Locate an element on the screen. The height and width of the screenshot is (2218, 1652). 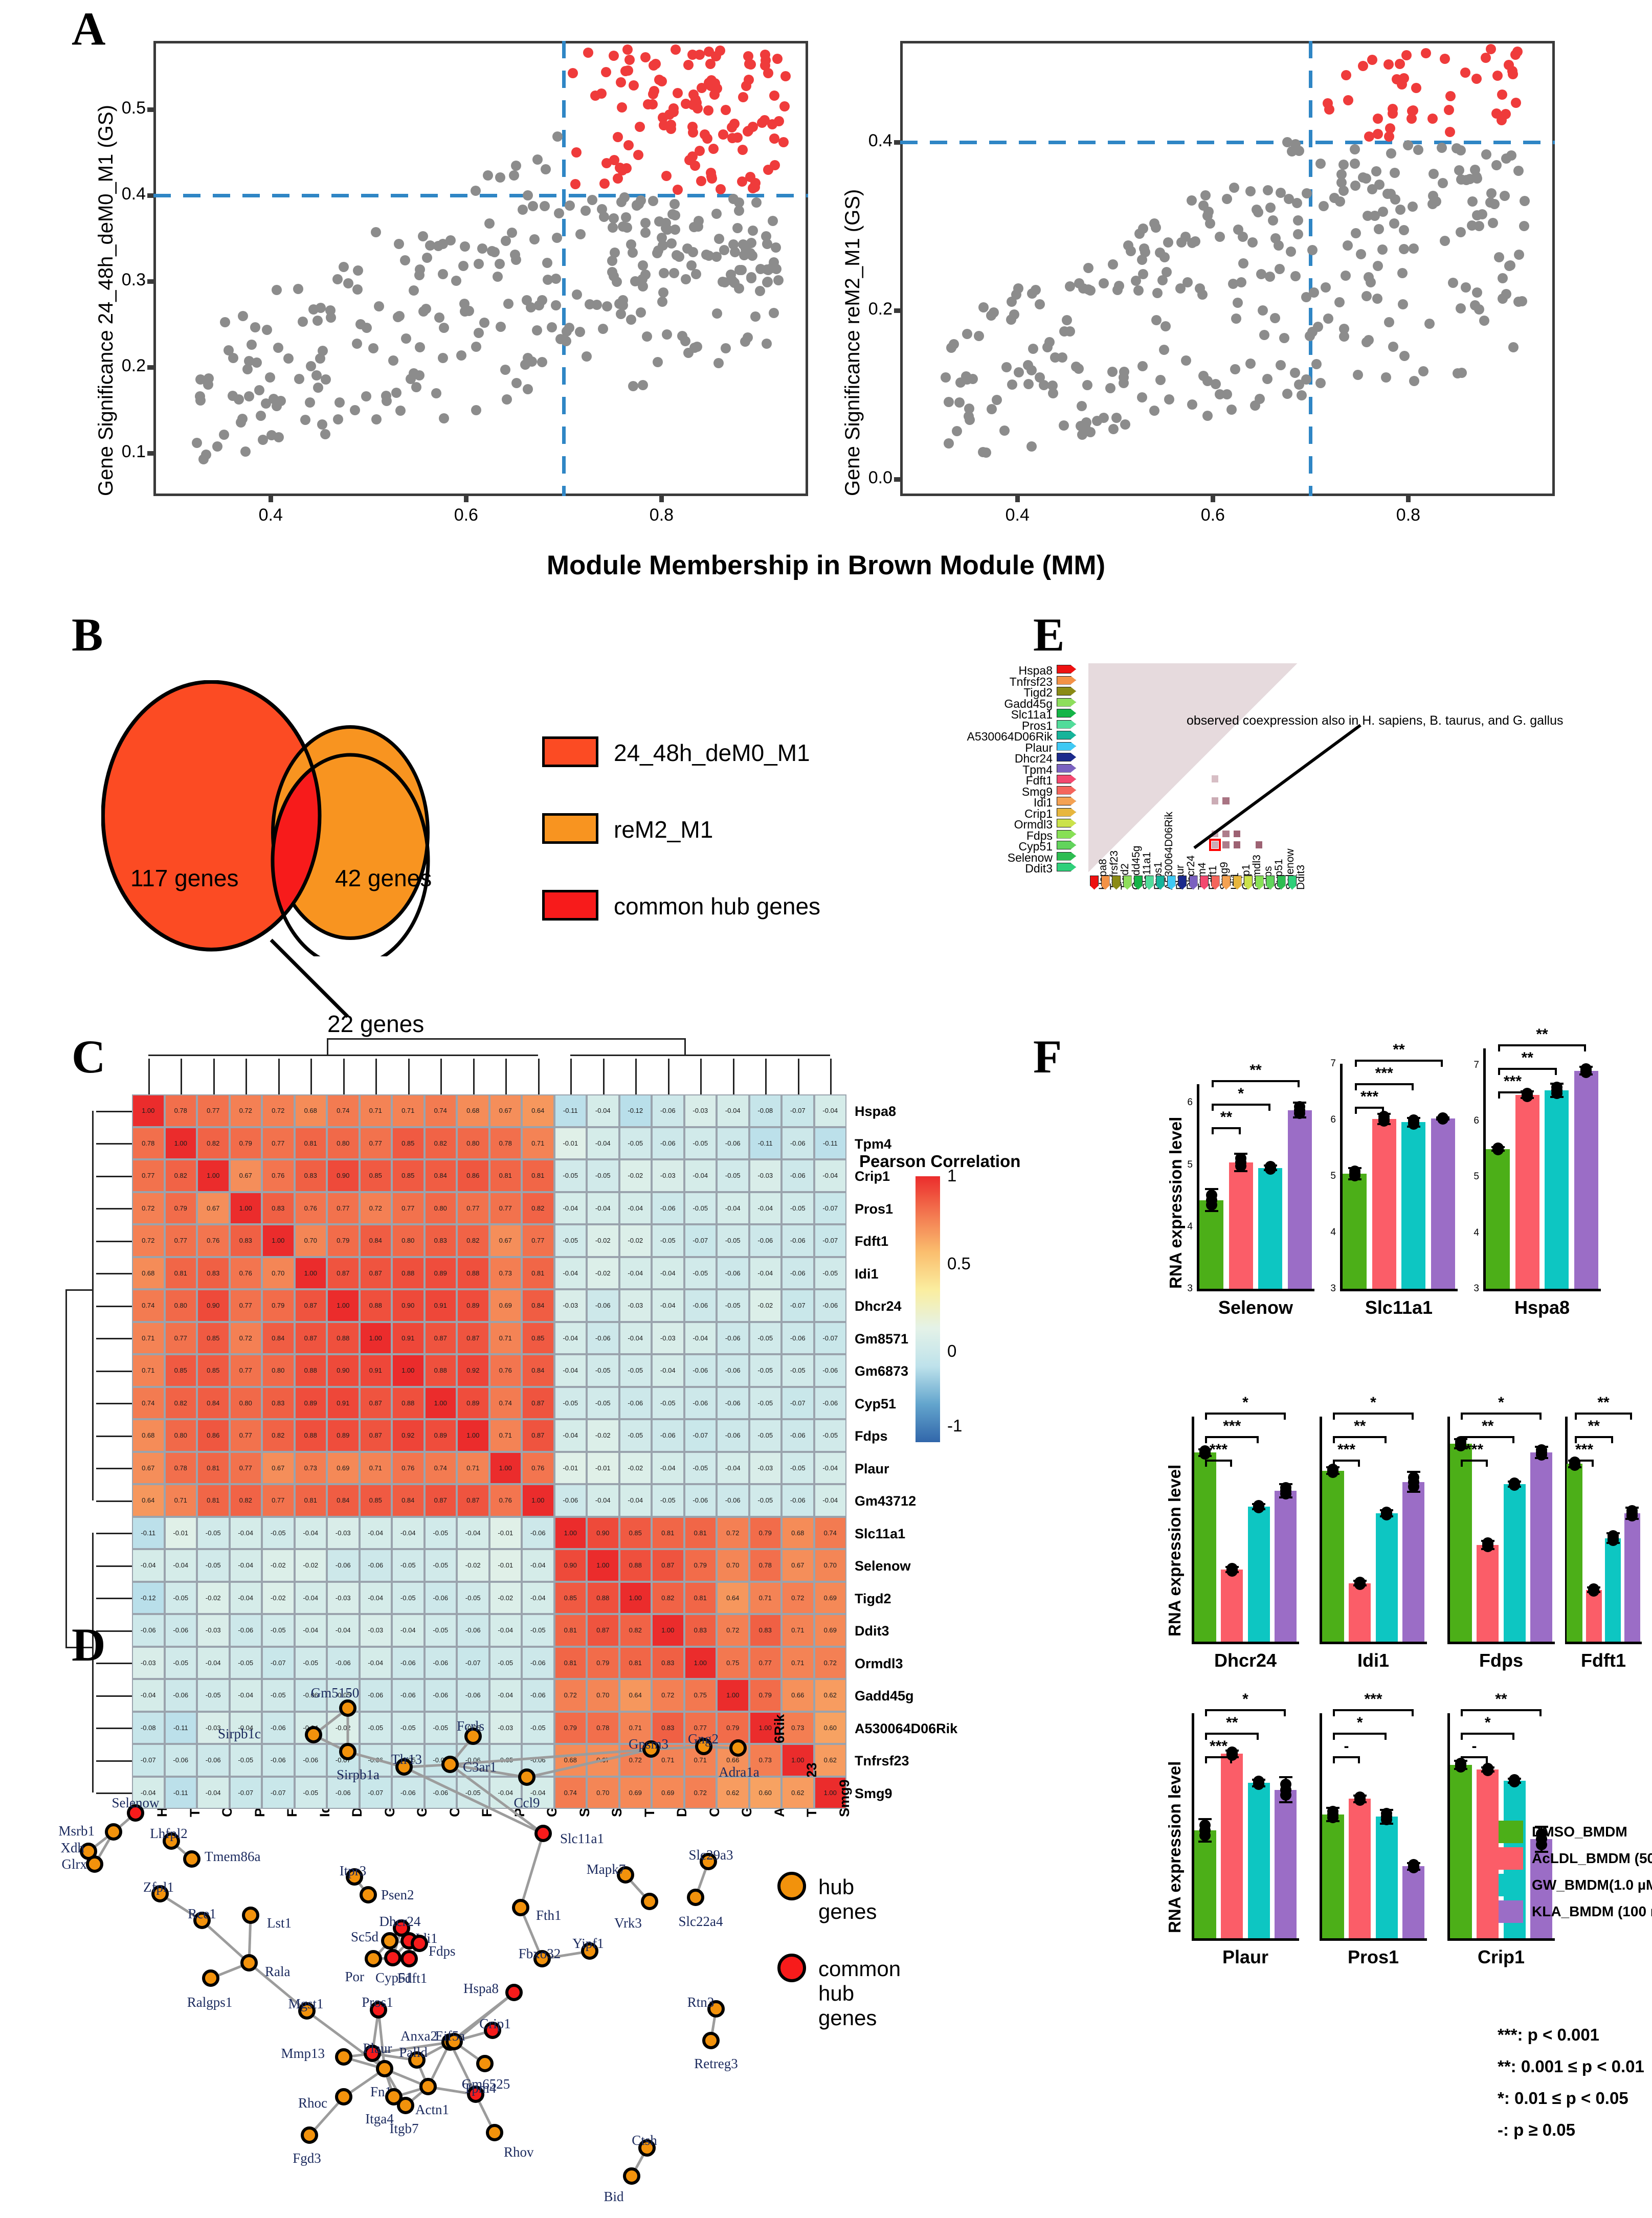
network-node-label: Slc22a4 is located at coordinates (700, 1921).